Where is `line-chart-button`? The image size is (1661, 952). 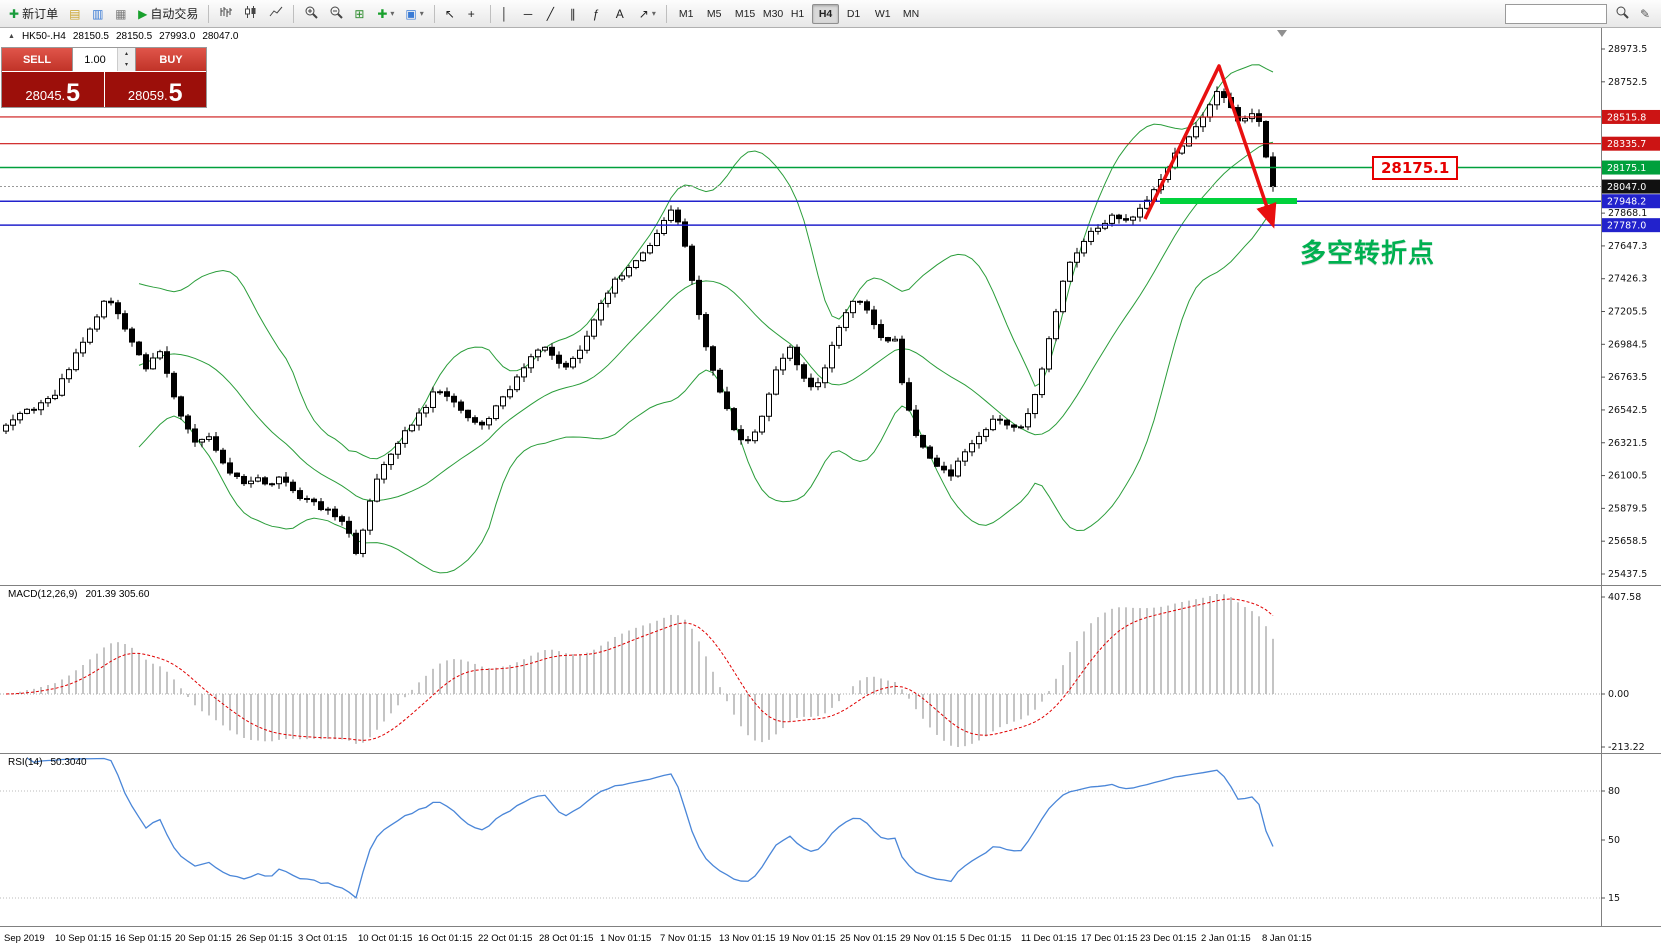
line-chart-button is located at coordinates (276, 14).